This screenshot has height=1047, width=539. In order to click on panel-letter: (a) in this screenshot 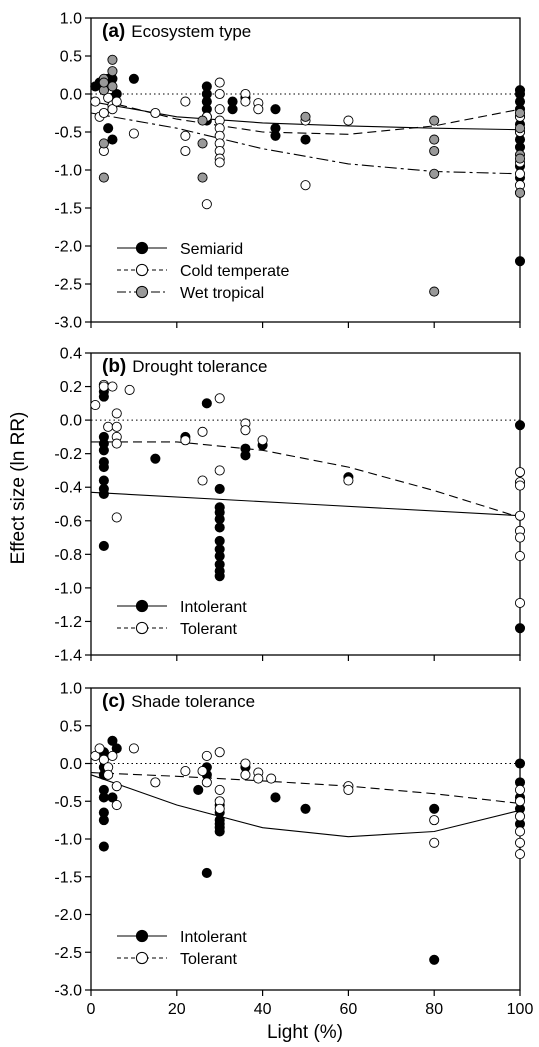, I will do `click(113, 31)`.